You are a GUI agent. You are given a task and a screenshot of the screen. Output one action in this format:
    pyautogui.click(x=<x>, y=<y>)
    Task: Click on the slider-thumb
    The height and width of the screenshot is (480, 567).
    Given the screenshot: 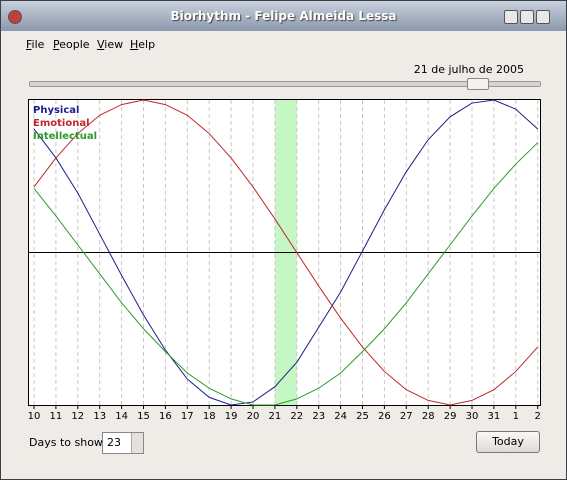 What is the action you would take?
    pyautogui.click(x=478, y=84)
    